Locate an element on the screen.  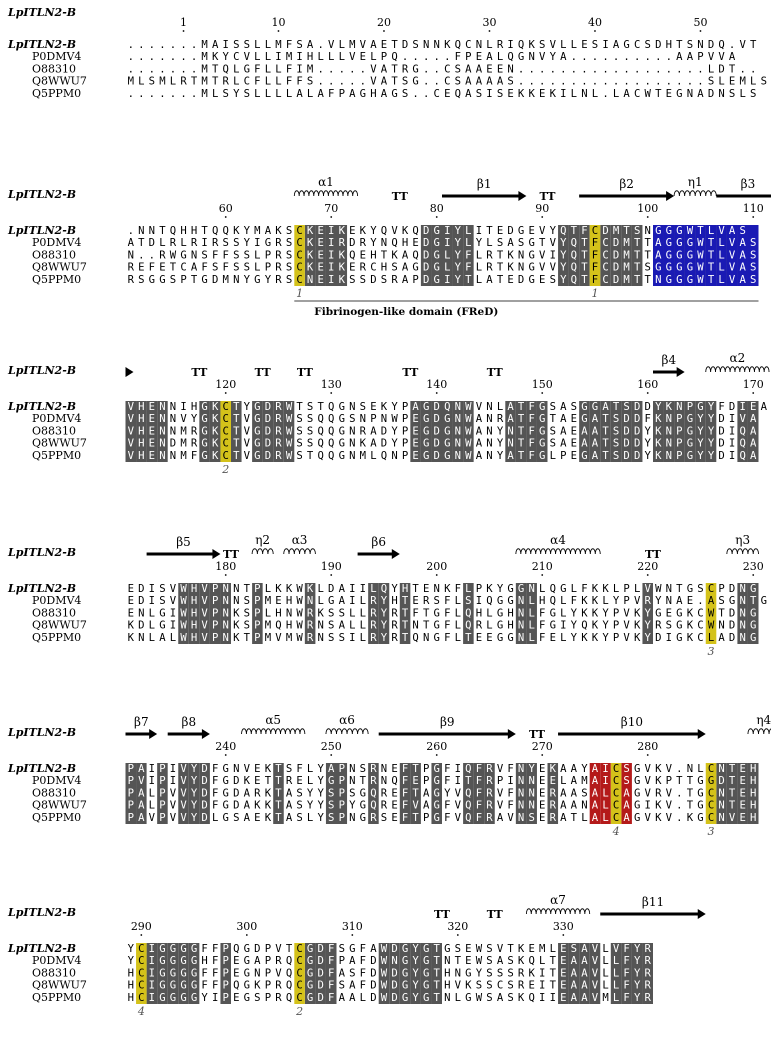
ss-label: α2 is located at coordinates (738, 358).